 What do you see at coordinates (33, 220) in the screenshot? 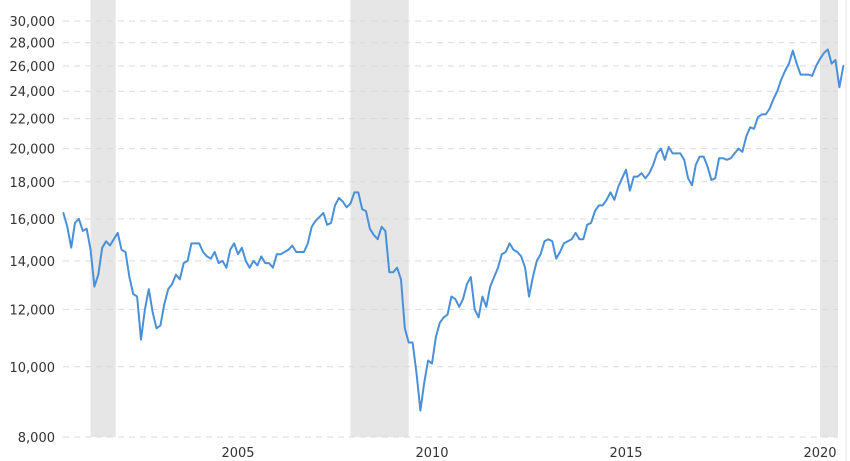
I see `y-tick-label: 16,000` at bounding box center [33, 220].